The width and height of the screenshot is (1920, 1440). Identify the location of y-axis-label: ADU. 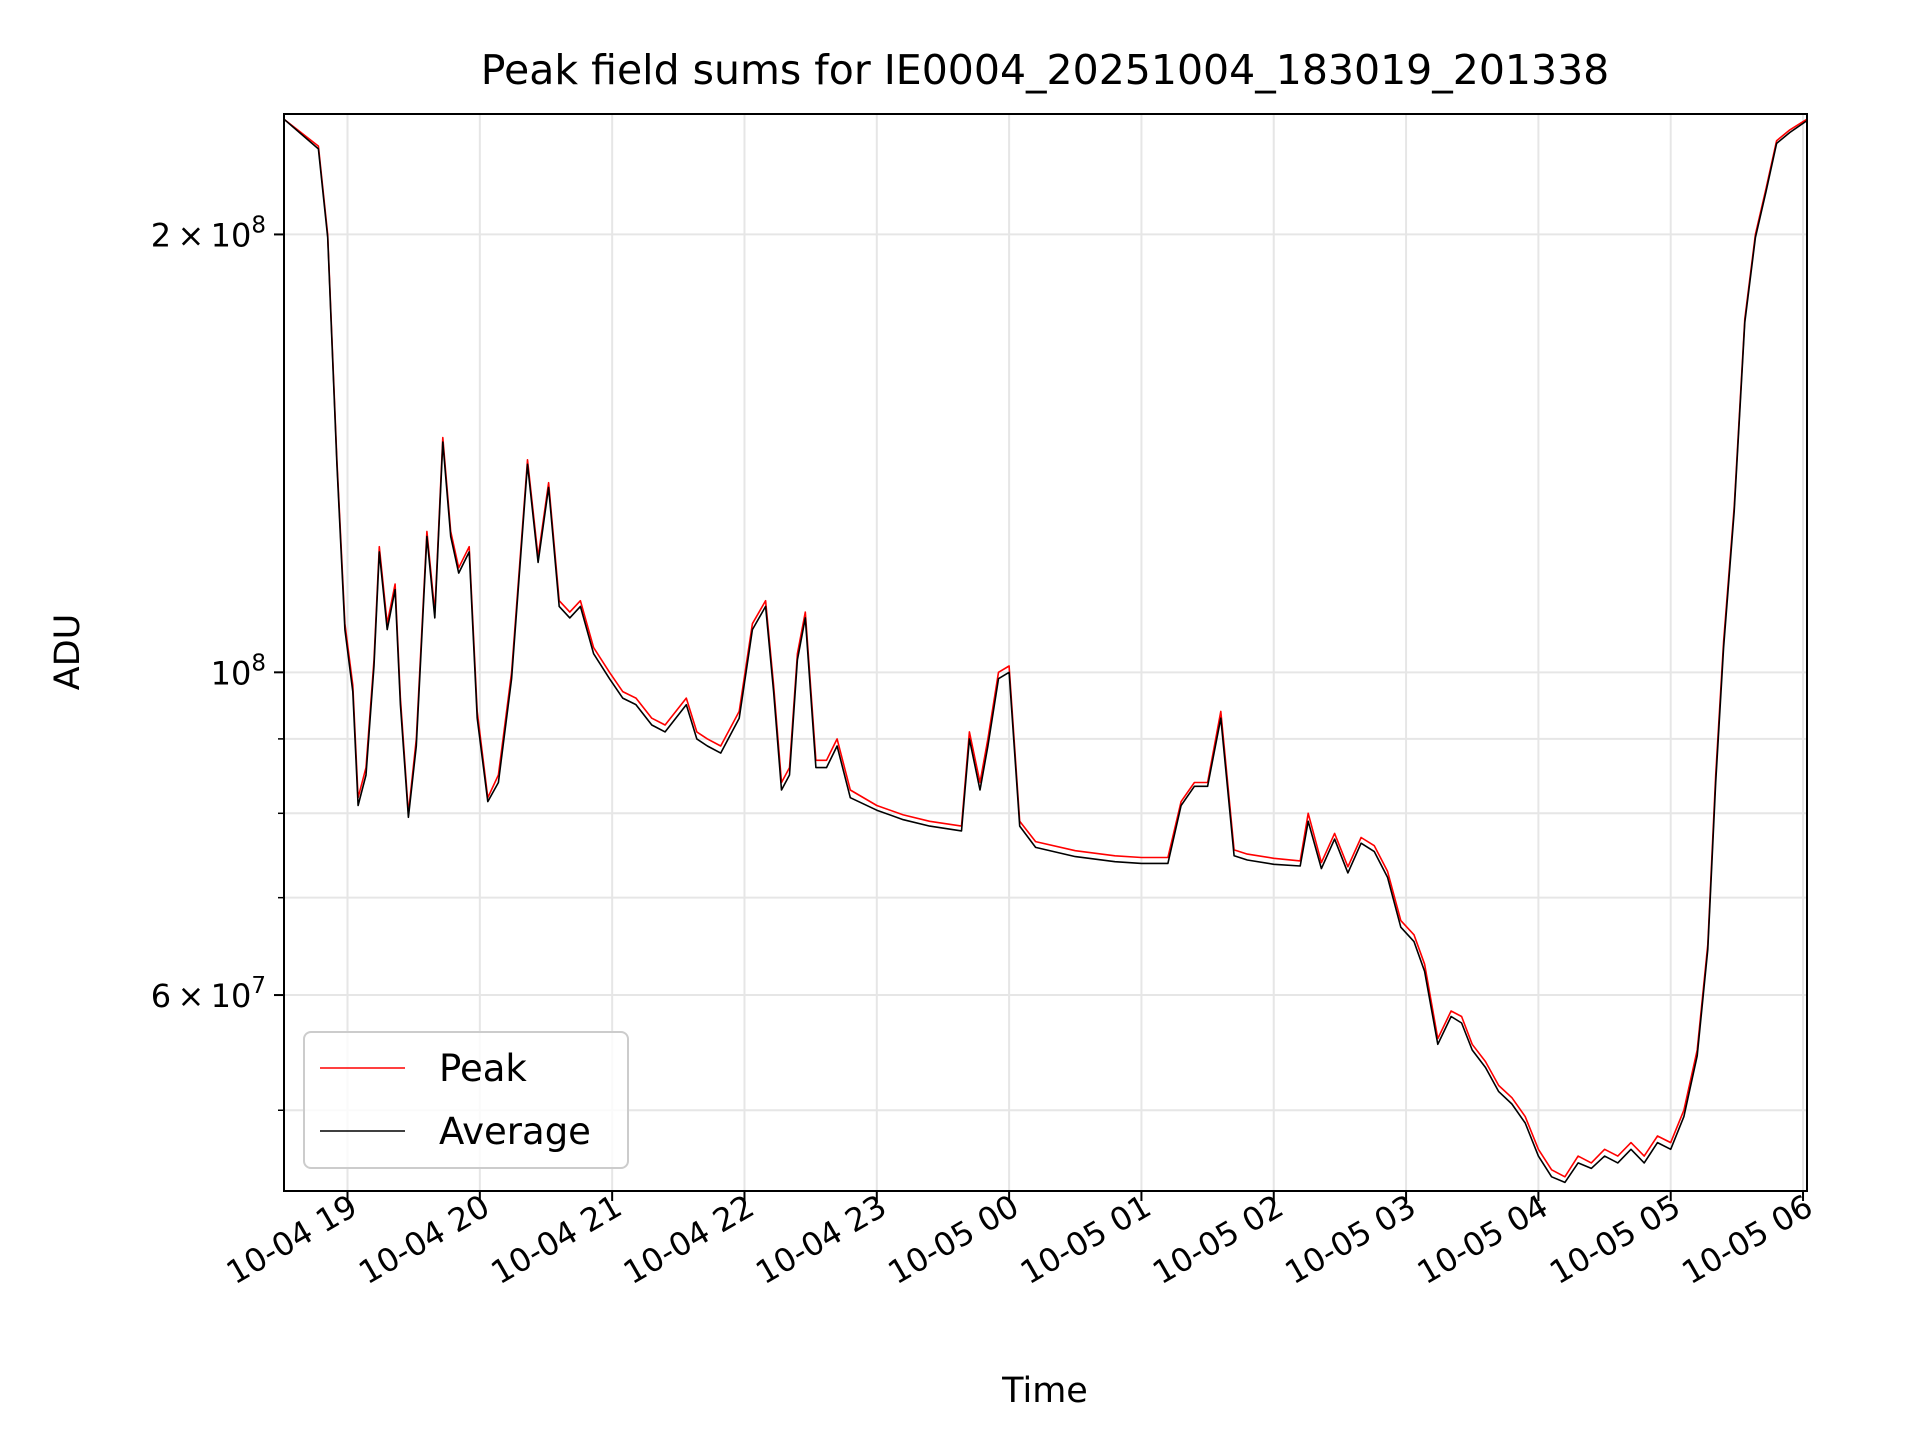
(68, 652).